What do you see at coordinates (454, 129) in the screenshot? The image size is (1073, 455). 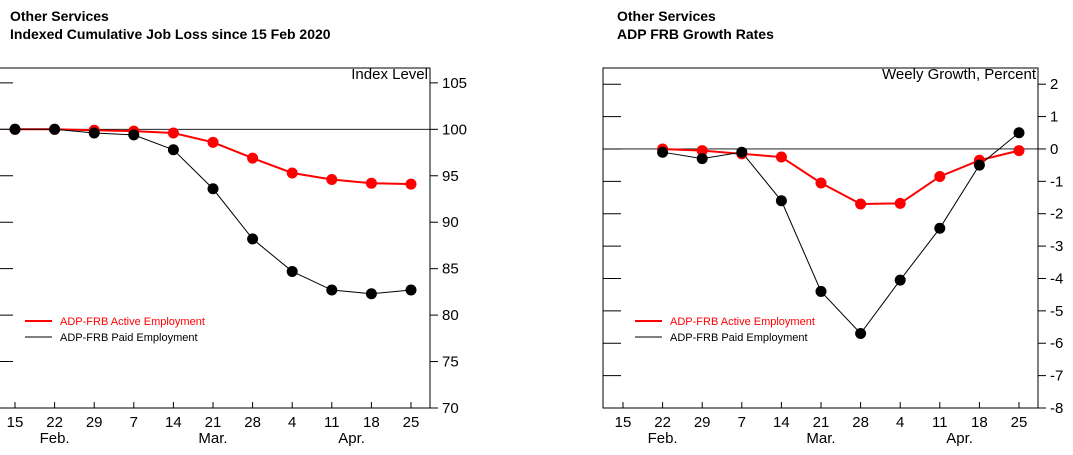 I see `y-tick-label: 100` at bounding box center [454, 129].